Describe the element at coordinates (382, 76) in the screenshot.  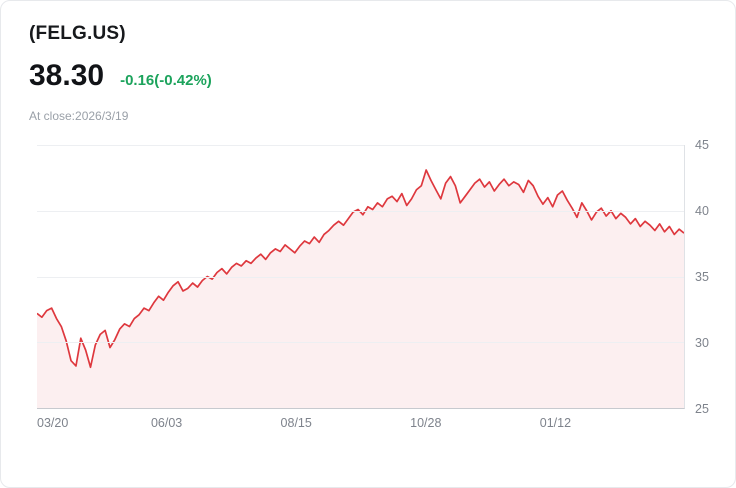
I see `price-row: 38.30 -0.16(-0.42%)` at that location.